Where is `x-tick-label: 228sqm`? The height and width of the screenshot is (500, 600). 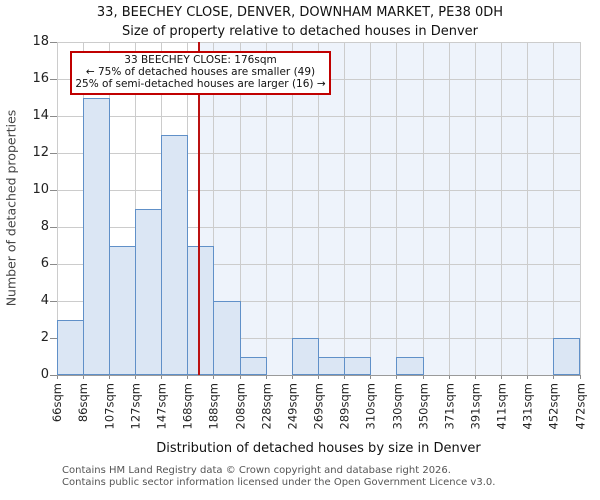
x-tick-label: 228sqm is located at coordinates (266, 406).